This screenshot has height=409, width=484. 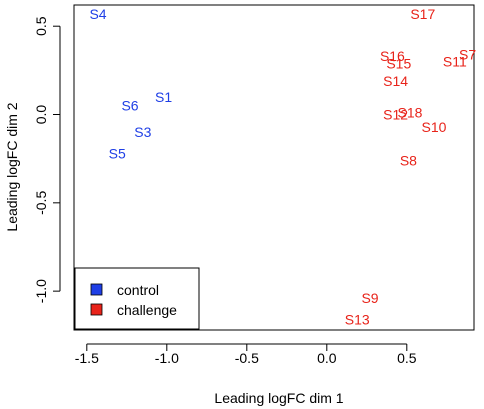 I want to click on point-label-s15: S15, so click(x=398, y=63).